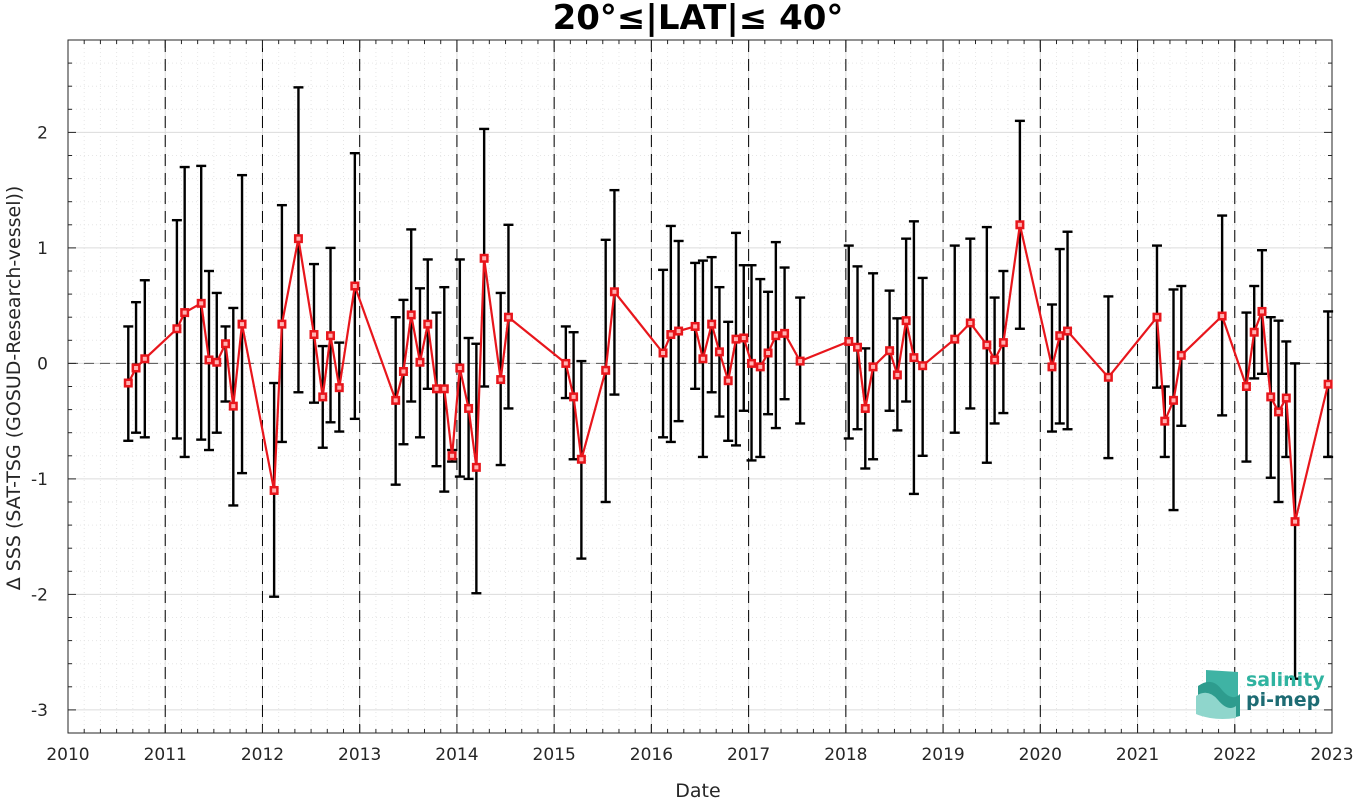  I want to click on x-tick-label: 2020, so click(1040, 755).